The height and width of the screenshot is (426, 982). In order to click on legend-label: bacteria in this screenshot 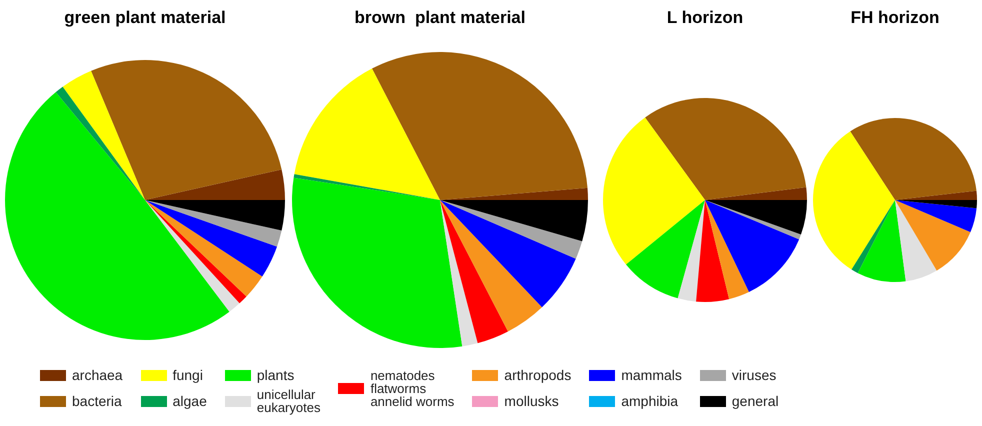, I will do `click(97, 401)`.